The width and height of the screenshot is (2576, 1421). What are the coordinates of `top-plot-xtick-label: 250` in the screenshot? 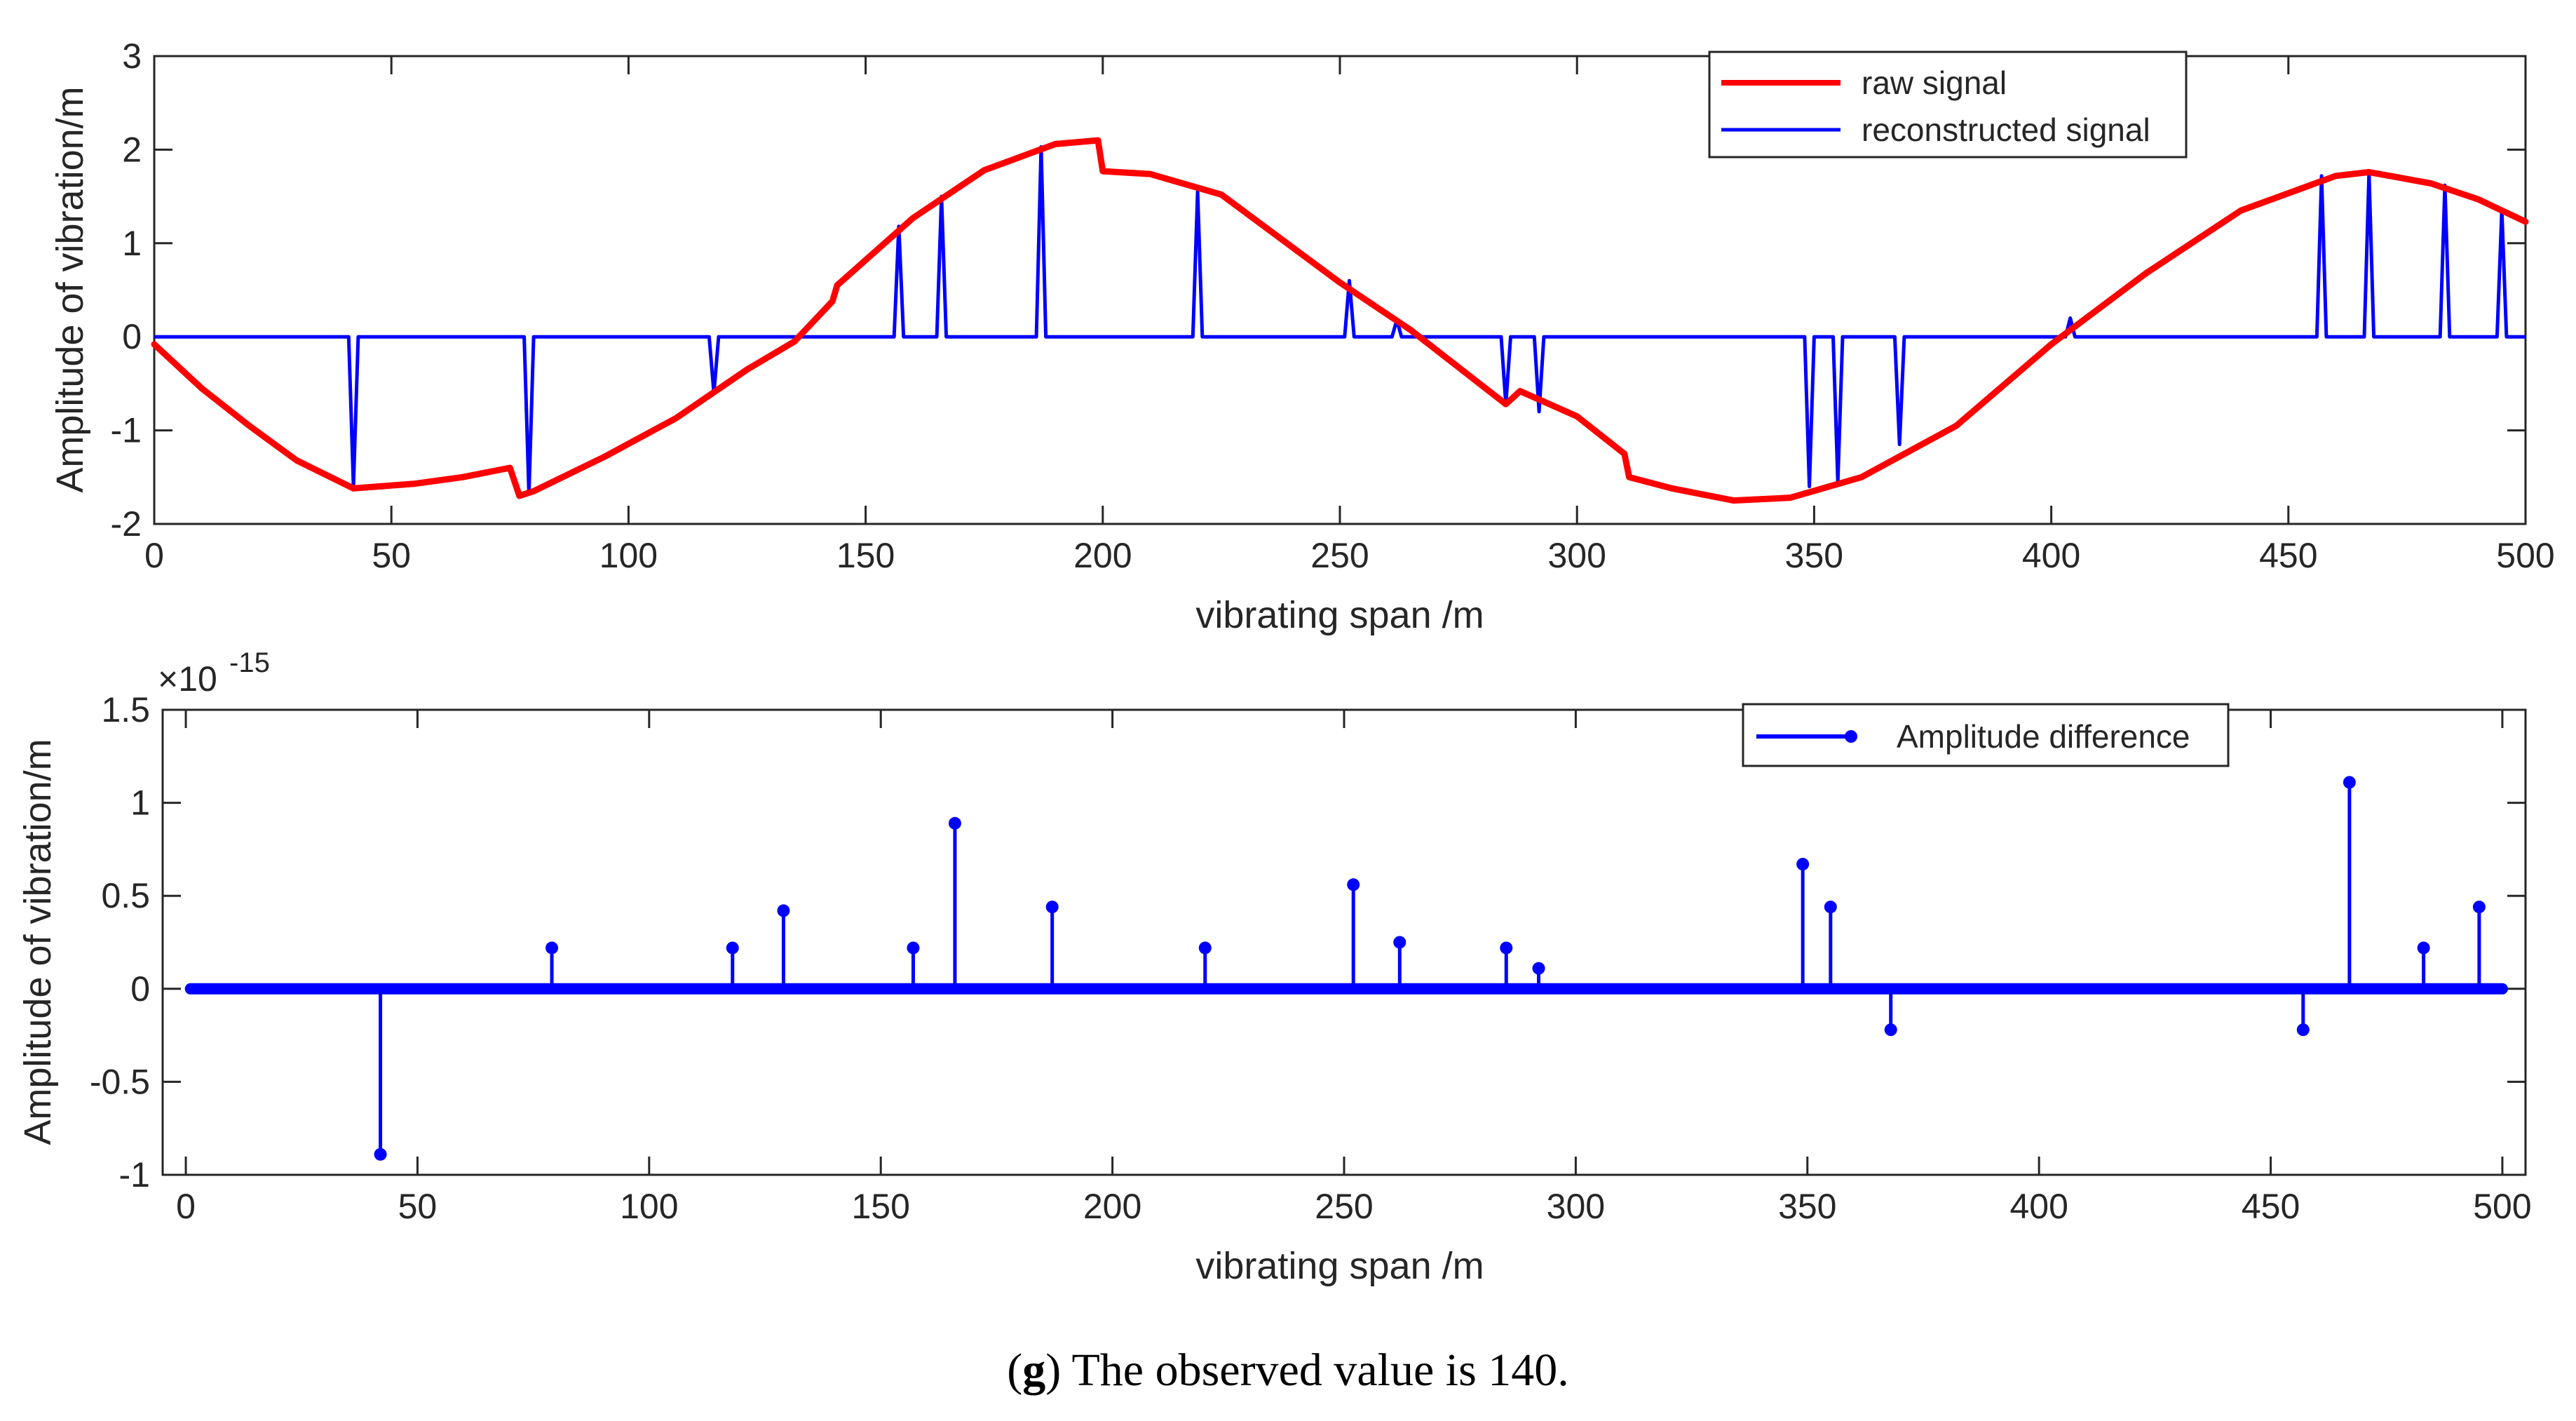 It's located at (1339, 555).